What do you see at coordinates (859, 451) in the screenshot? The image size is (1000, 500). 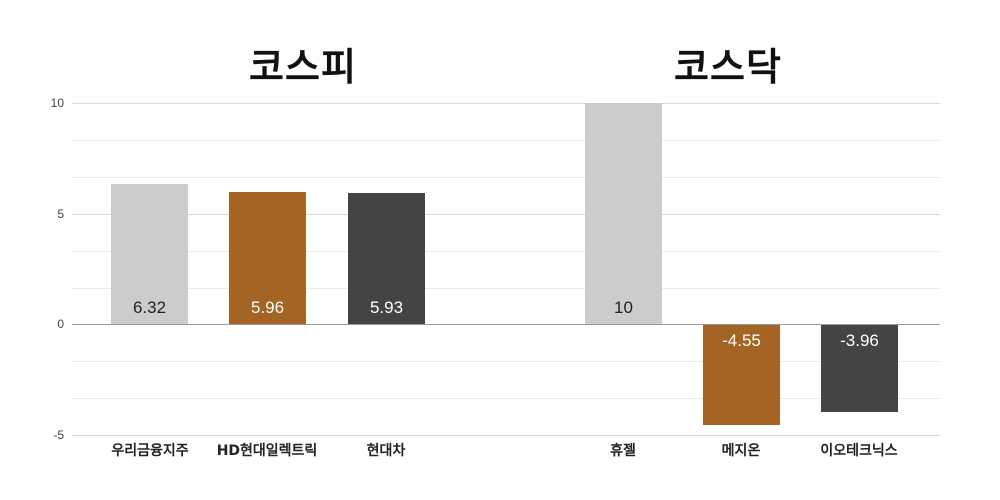 I see `x-label: 이오테크닉스` at bounding box center [859, 451].